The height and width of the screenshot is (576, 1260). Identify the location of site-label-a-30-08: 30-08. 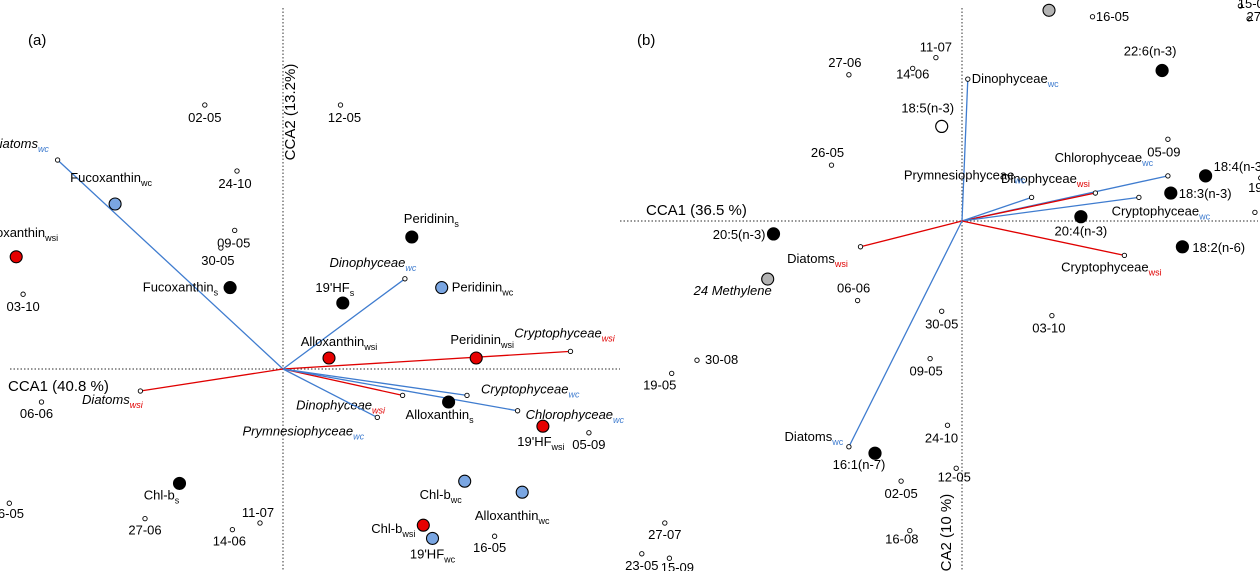
(721, 359).